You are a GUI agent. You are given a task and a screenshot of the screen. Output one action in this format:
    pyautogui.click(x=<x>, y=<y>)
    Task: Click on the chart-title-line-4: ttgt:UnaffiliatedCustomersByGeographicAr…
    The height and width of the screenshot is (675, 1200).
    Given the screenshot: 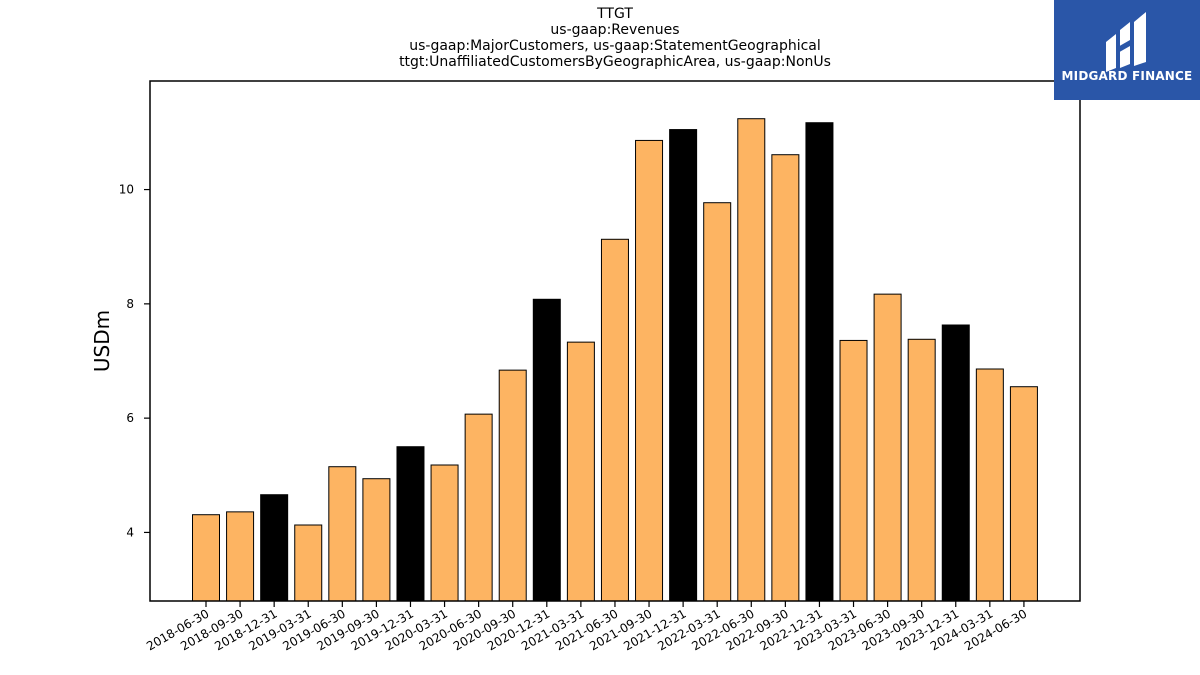 What is the action you would take?
    pyautogui.click(x=615, y=62)
    